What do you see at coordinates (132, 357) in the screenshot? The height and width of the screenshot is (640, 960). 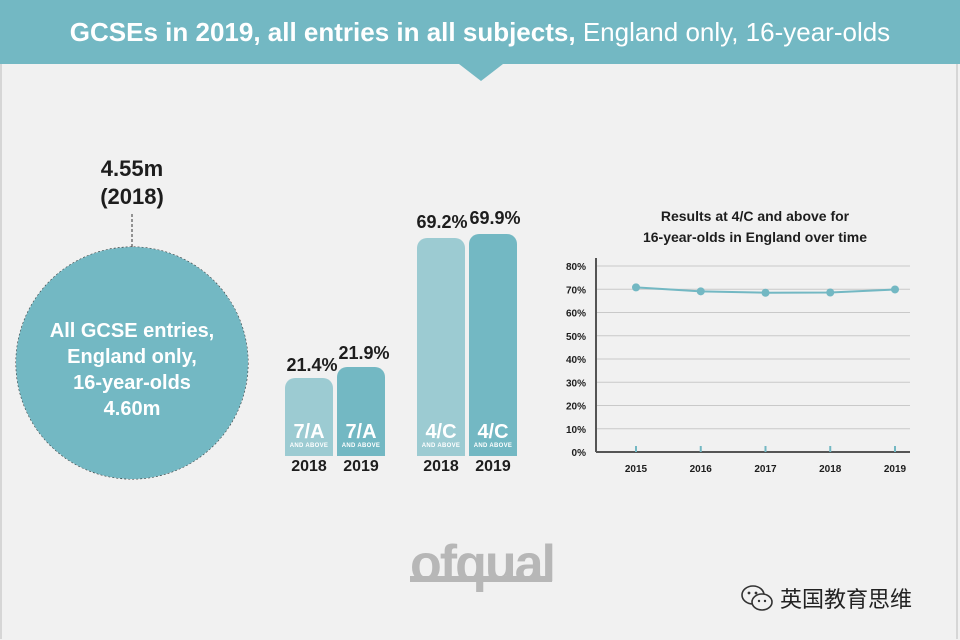 I see `current-entries-line2: England only,` at bounding box center [132, 357].